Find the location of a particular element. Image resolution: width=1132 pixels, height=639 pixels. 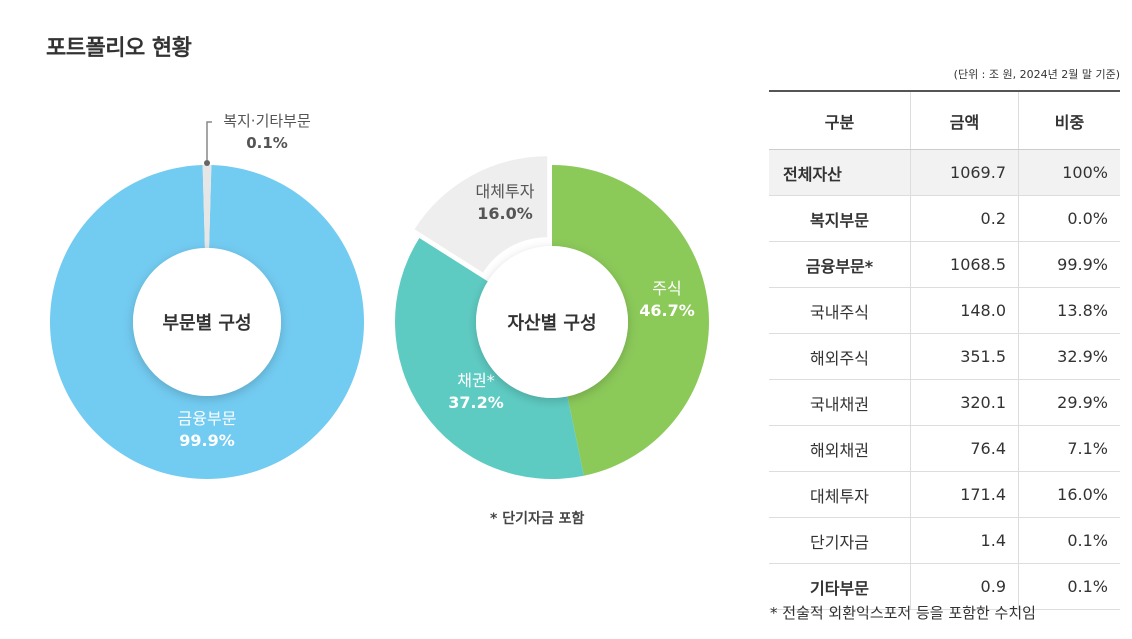

slice-value-label: 99.9% is located at coordinates (207, 440).